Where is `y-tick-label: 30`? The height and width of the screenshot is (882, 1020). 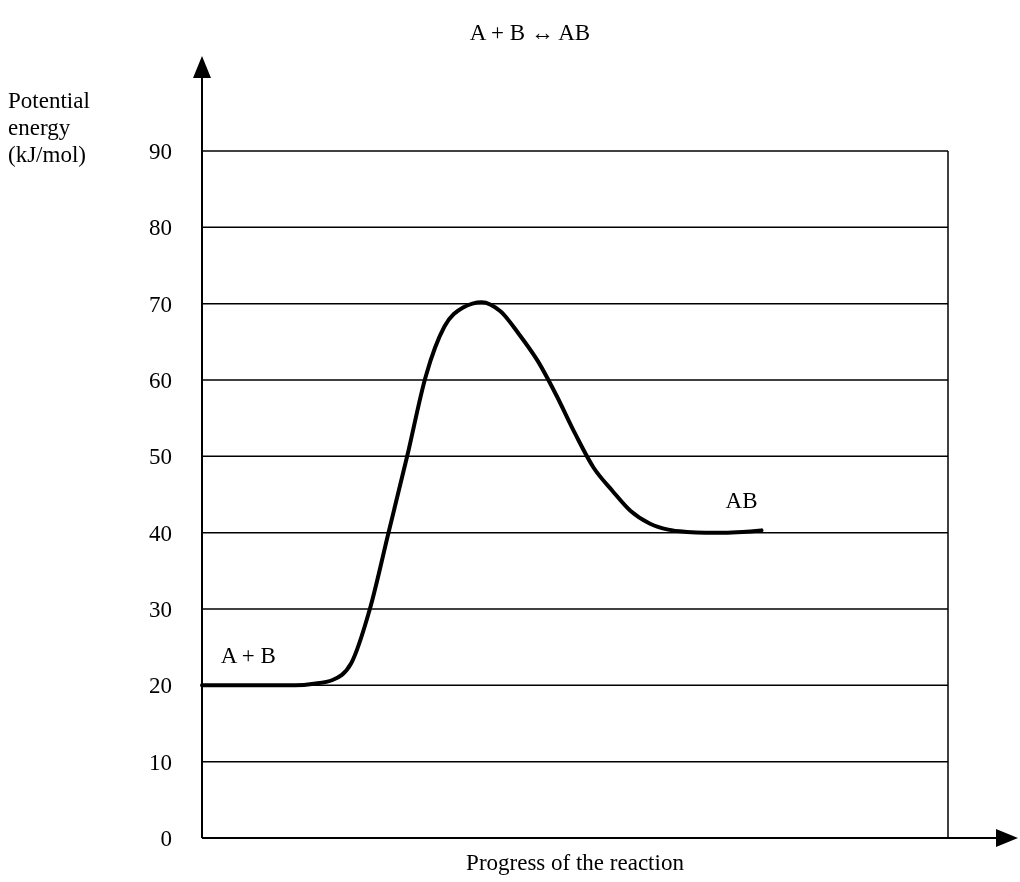 y-tick-label: 30 is located at coordinates (160, 609).